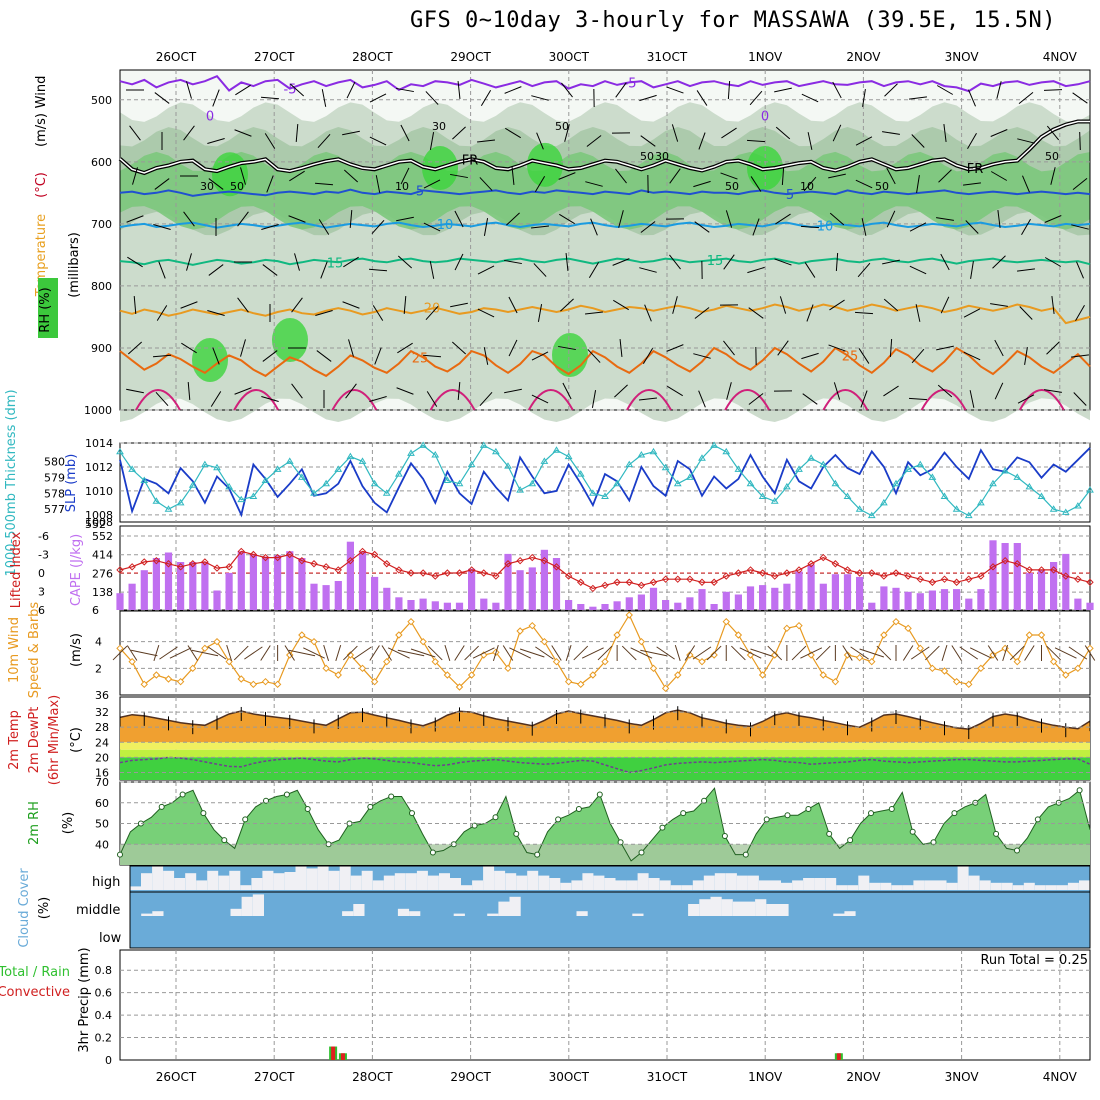 The width and height of the screenshot is (1100, 1100). I want to click on slp-line, so click(605, 482).